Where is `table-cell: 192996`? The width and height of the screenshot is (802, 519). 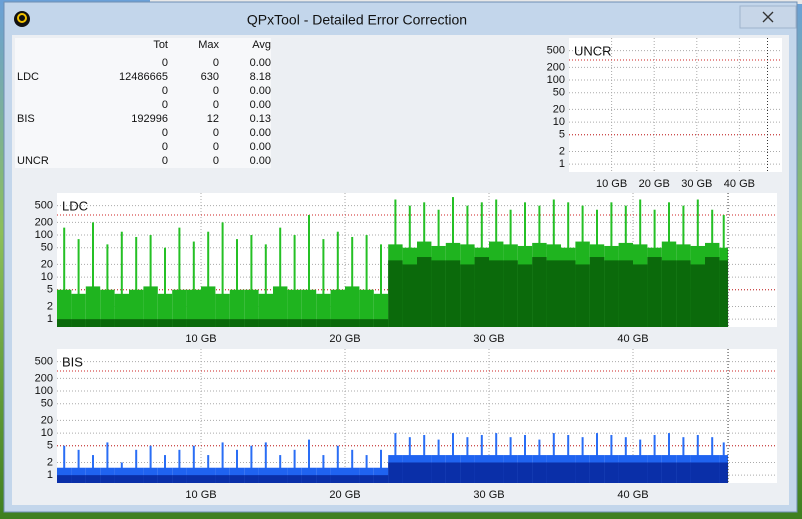 table-cell: 192996 is located at coordinates (149, 119).